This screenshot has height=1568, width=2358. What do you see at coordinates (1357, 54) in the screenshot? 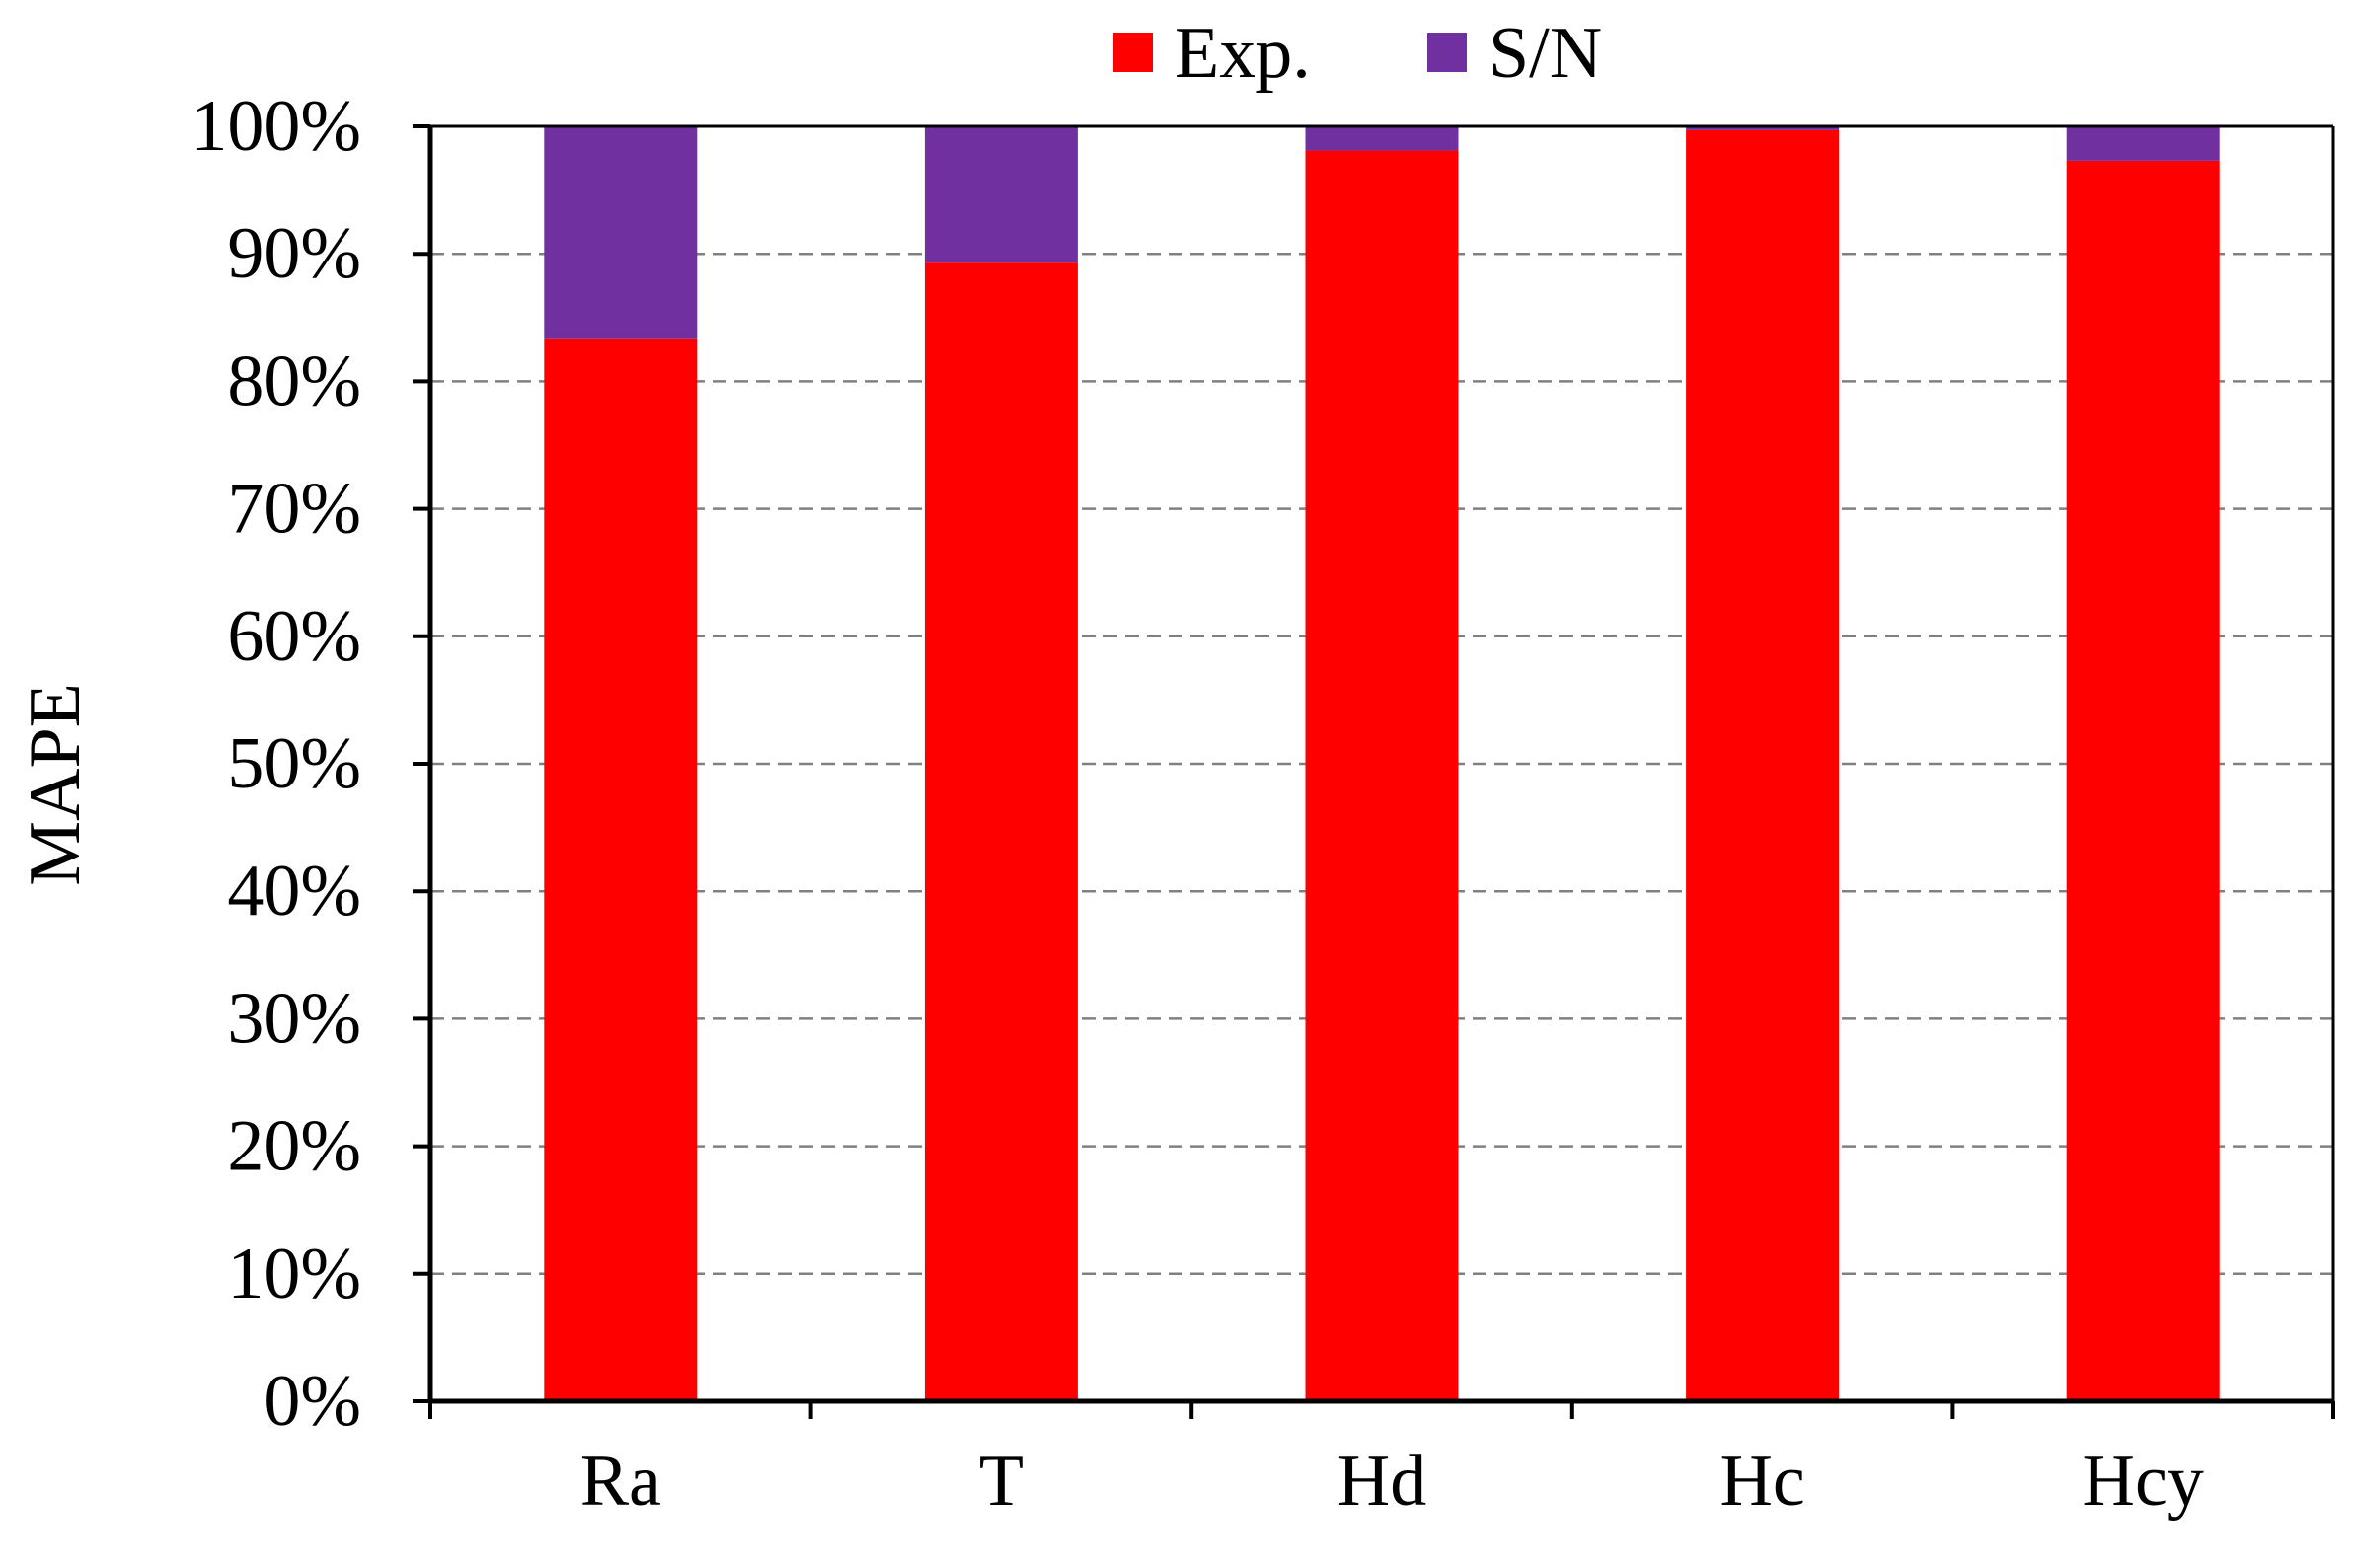
I see `legend: Exp. S/N` at bounding box center [1357, 54].